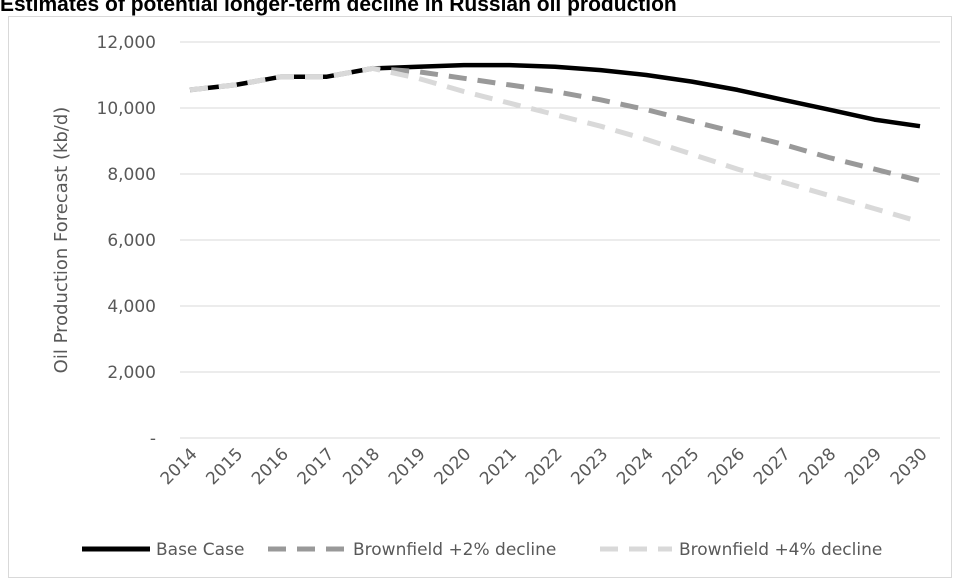  Describe the element at coordinates (179, 466) in the screenshot. I see `x-tick-label: 2014` at that location.